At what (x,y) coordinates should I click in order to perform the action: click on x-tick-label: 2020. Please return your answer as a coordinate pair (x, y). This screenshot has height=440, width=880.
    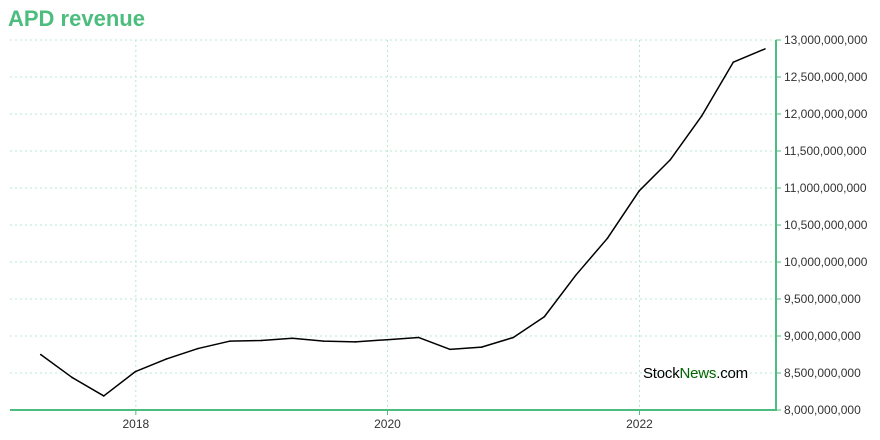
    Looking at the image, I should click on (387, 424).